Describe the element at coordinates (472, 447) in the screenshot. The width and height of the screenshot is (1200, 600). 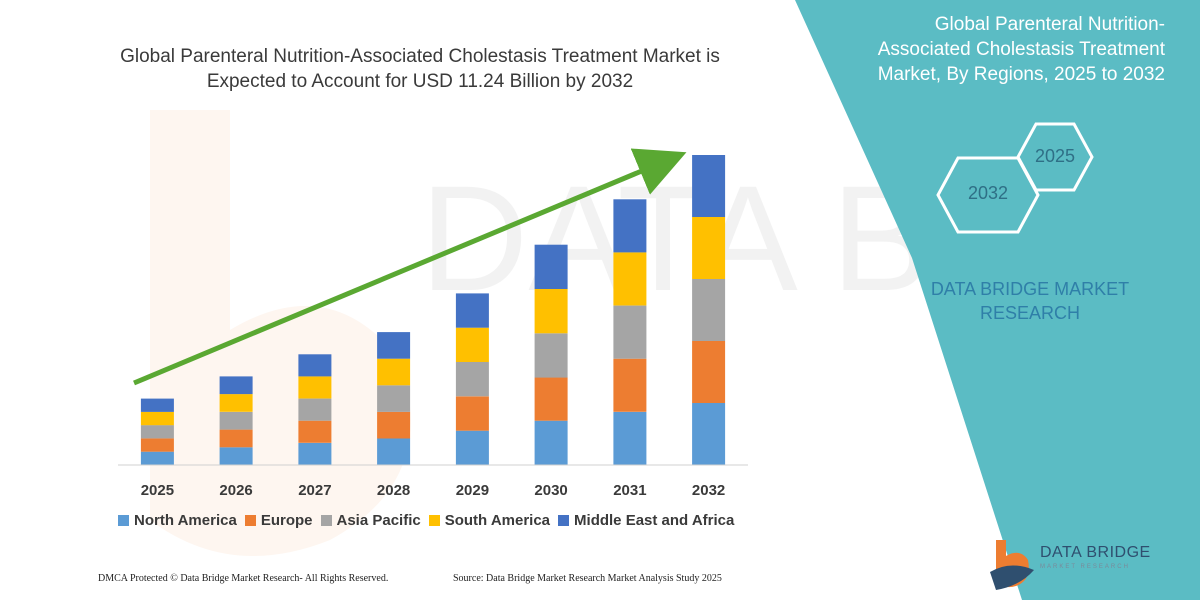
I see `bar-segment-2029-north-america` at that location.